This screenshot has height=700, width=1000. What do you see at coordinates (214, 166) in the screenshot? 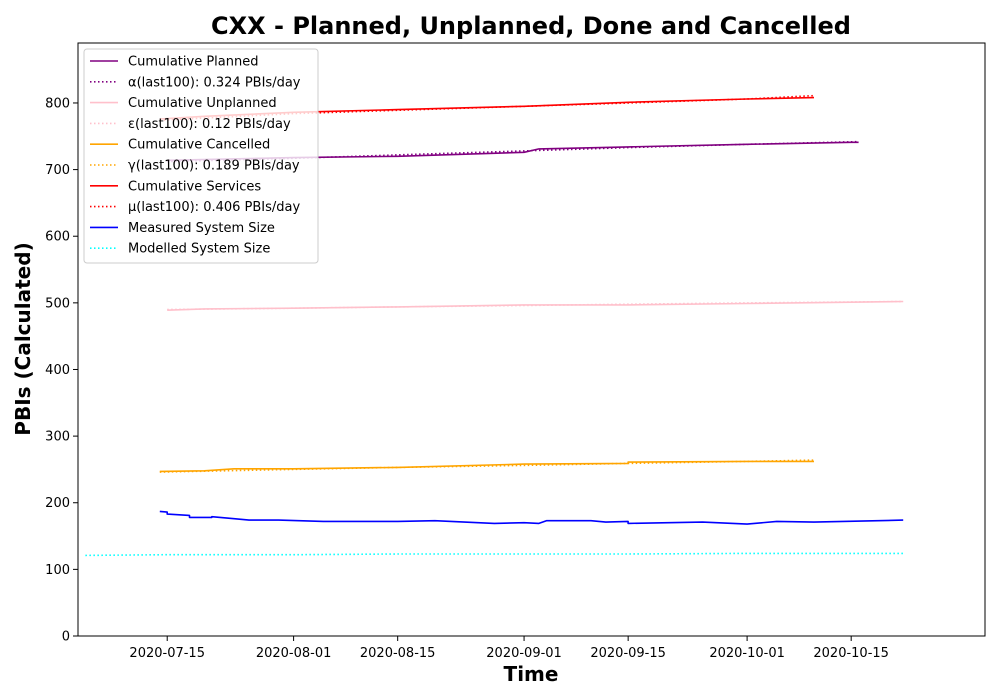
I see `legend-label: γ(last100): 0.189 PBIs/day` at bounding box center [214, 166].